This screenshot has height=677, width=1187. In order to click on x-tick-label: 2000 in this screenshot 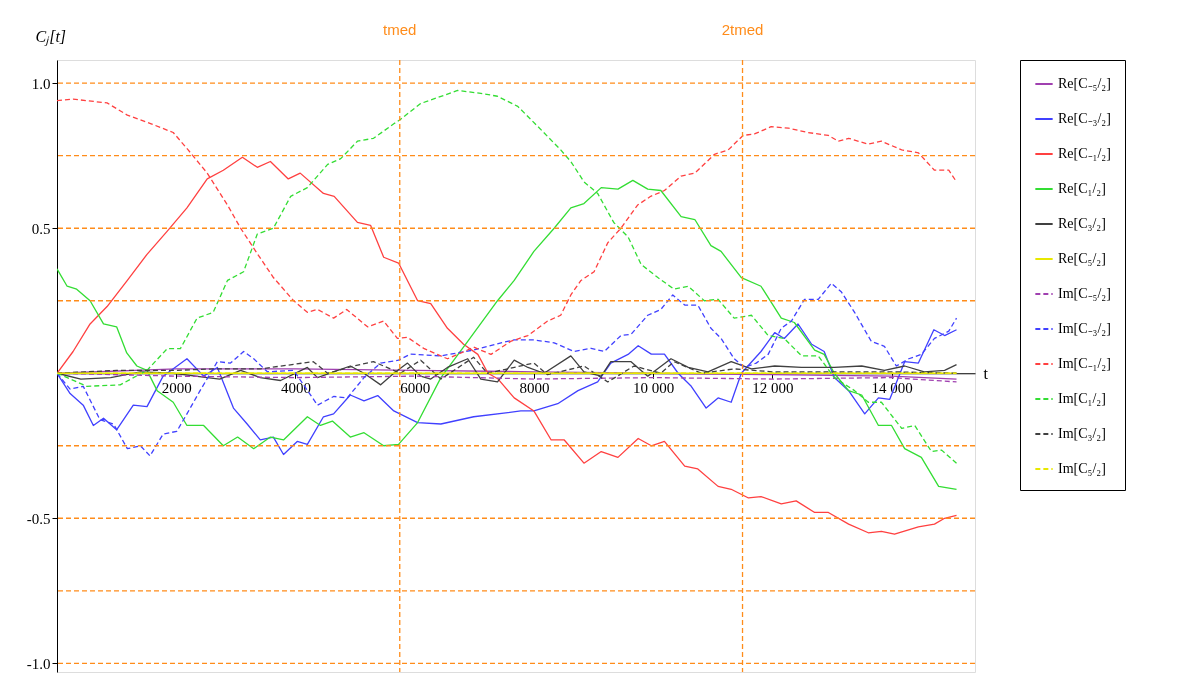, I will do `click(176, 387)`.